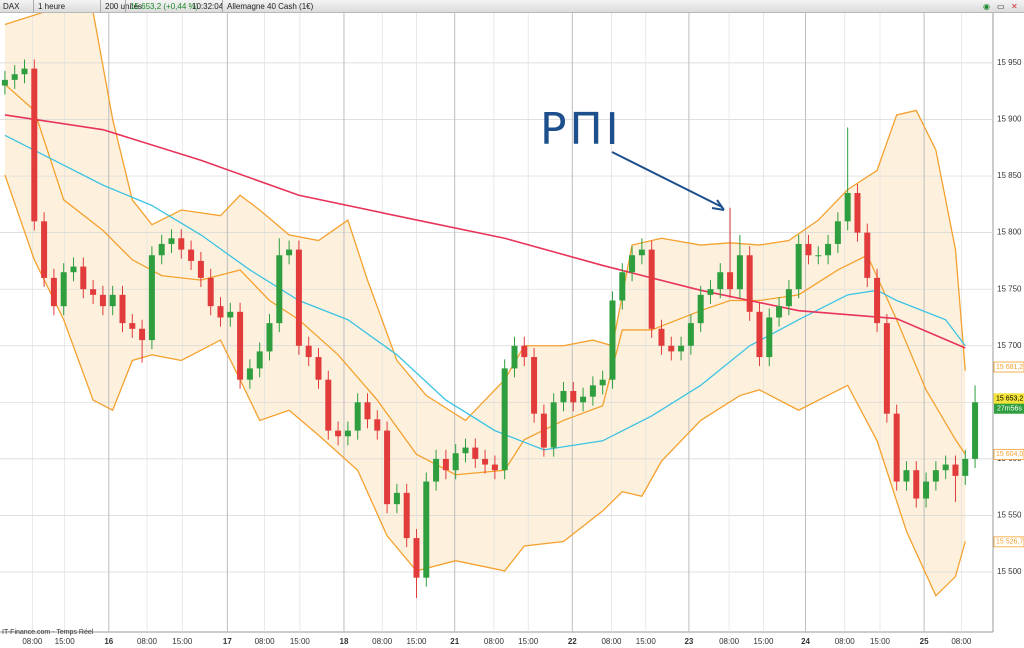 The height and width of the screenshot is (648, 1024). What do you see at coordinates (48, 632) in the screenshot?
I see `footer-source: IT-Finance.com - Temps Réel` at bounding box center [48, 632].